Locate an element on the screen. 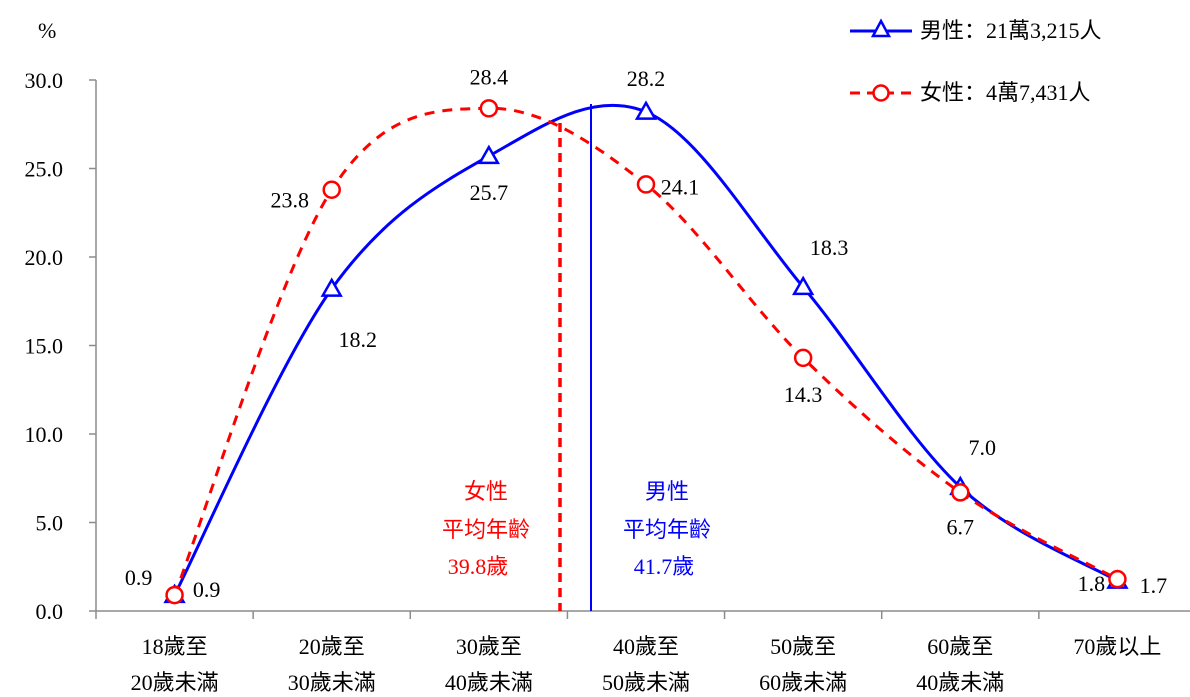 This screenshot has height=697, width=1190. female-value-label: 0.9 is located at coordinates (139, 577).